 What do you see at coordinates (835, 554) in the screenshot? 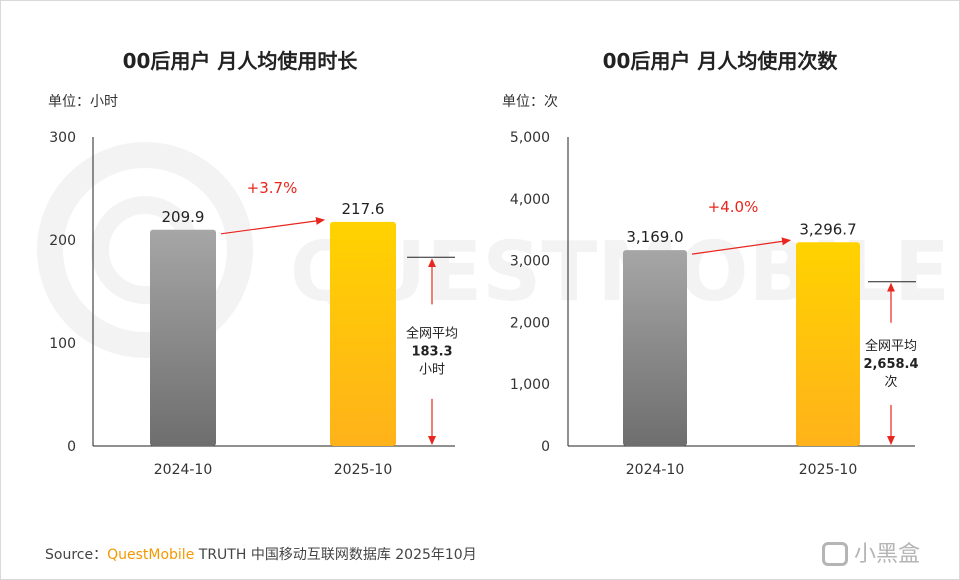
I see `xiaoheihe-logo-icon` at bounding box center [835, 554].